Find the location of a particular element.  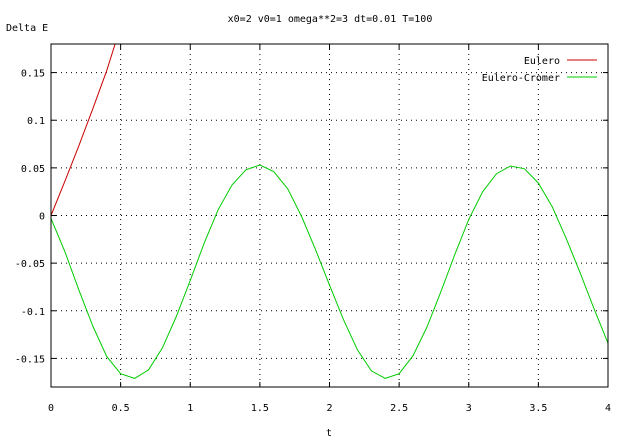

x-tick-label: 3 is located at coordinates (469, 408).